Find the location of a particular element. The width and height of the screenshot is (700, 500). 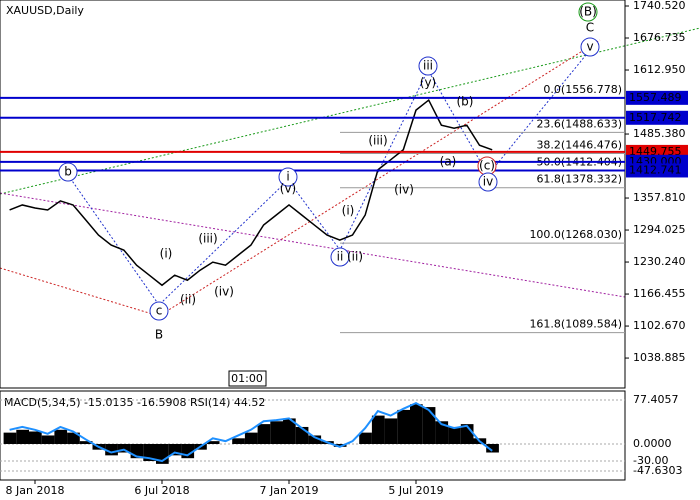

indicator-tick-label: -30.00 is located at coordinates (650, 460).